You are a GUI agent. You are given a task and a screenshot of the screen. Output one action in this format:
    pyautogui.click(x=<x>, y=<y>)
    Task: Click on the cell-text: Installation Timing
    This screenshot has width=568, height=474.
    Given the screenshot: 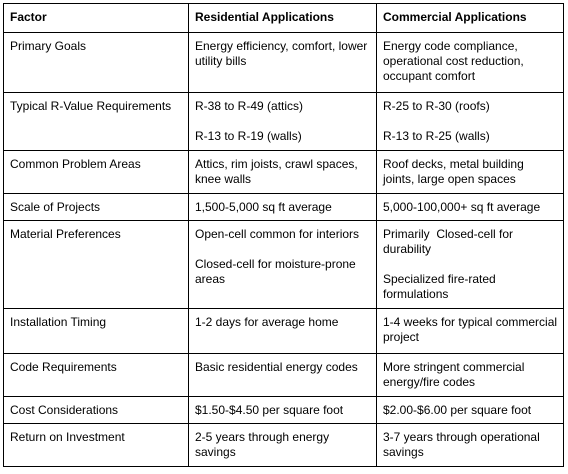 What is the action you would take?
    pyautogui.click(x=58, y=322)
    